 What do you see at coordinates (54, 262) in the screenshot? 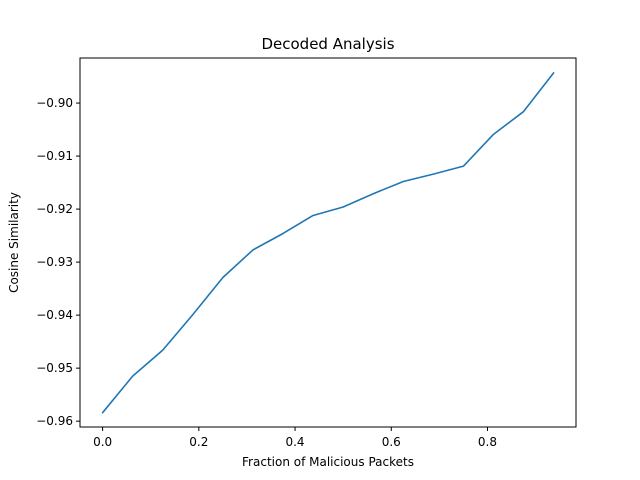
I see `y-tick-label: −0.93` at bounding box center [54, 262].